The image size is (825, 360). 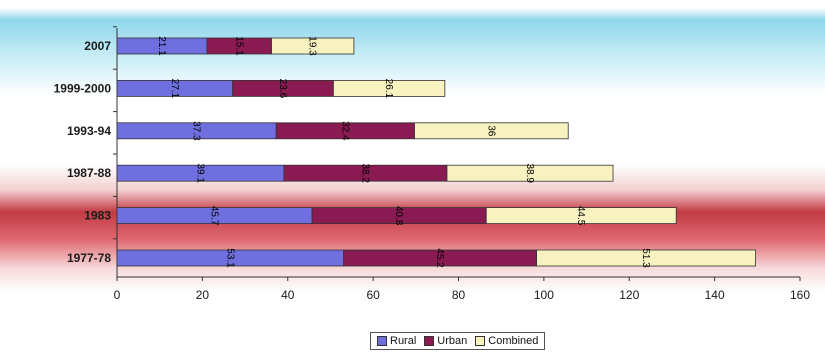 What do you see at coordinates (344, 131) in the screenshot?
I see `data-label: 32.4` at bounding box center [344, 131].